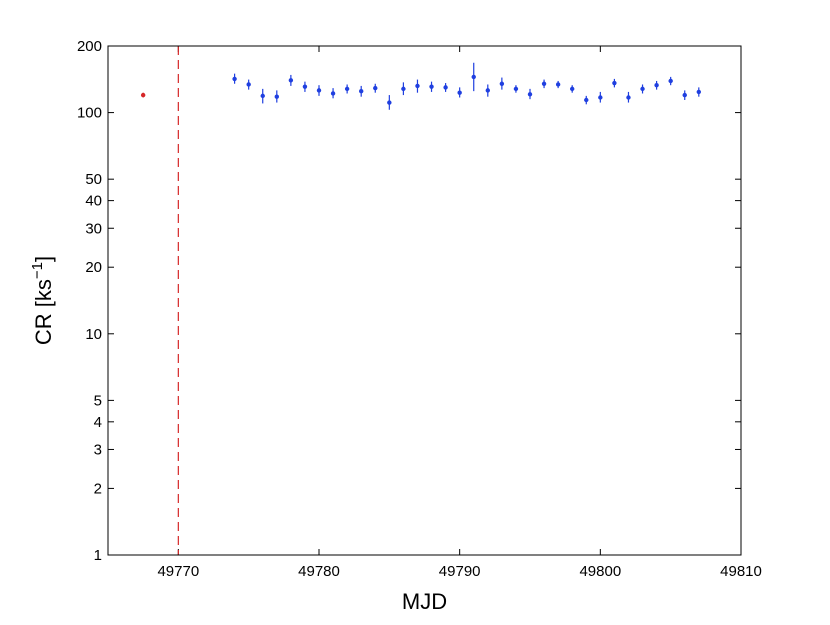  Describe the element at coordinates (89, 46) in the screenshot. I see `y-tick-label: 200` at that location.